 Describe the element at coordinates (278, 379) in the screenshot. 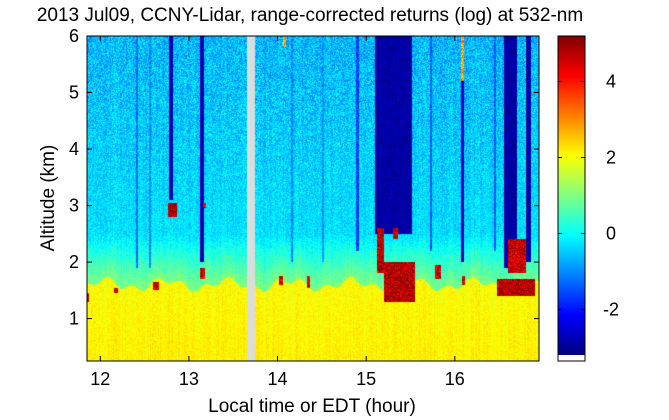

I see `x-tick-label: 14` at that location.